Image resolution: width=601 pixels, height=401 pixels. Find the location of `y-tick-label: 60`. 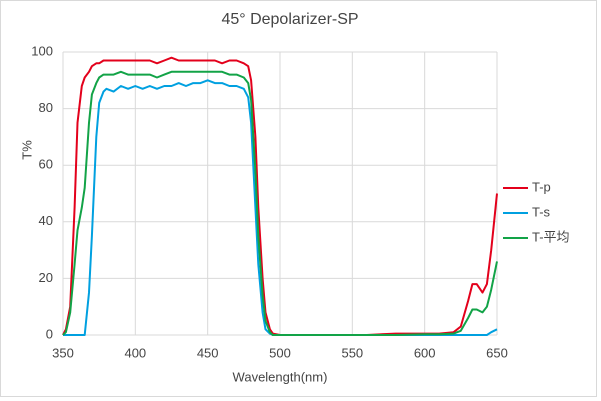

y-tick-label: 60 is located at coordinates (46, 164).